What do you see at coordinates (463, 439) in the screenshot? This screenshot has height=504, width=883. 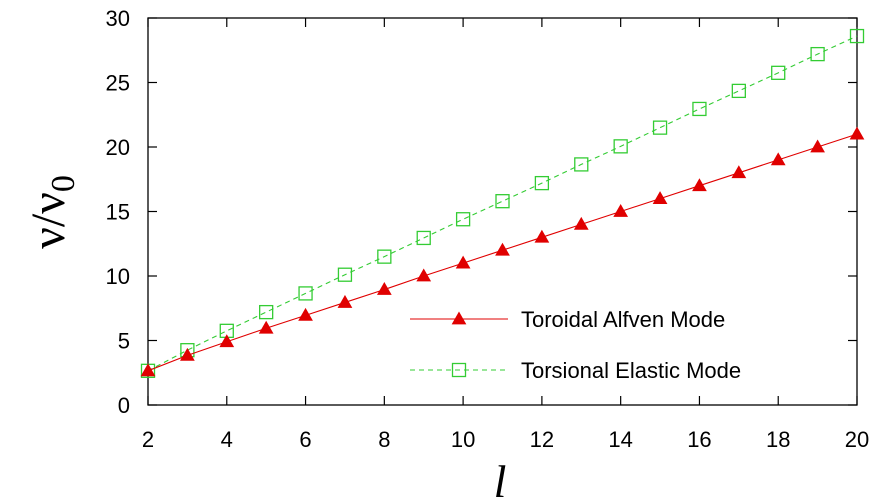 I see `x-tick-label: 10` at bounding box center [463, 439].